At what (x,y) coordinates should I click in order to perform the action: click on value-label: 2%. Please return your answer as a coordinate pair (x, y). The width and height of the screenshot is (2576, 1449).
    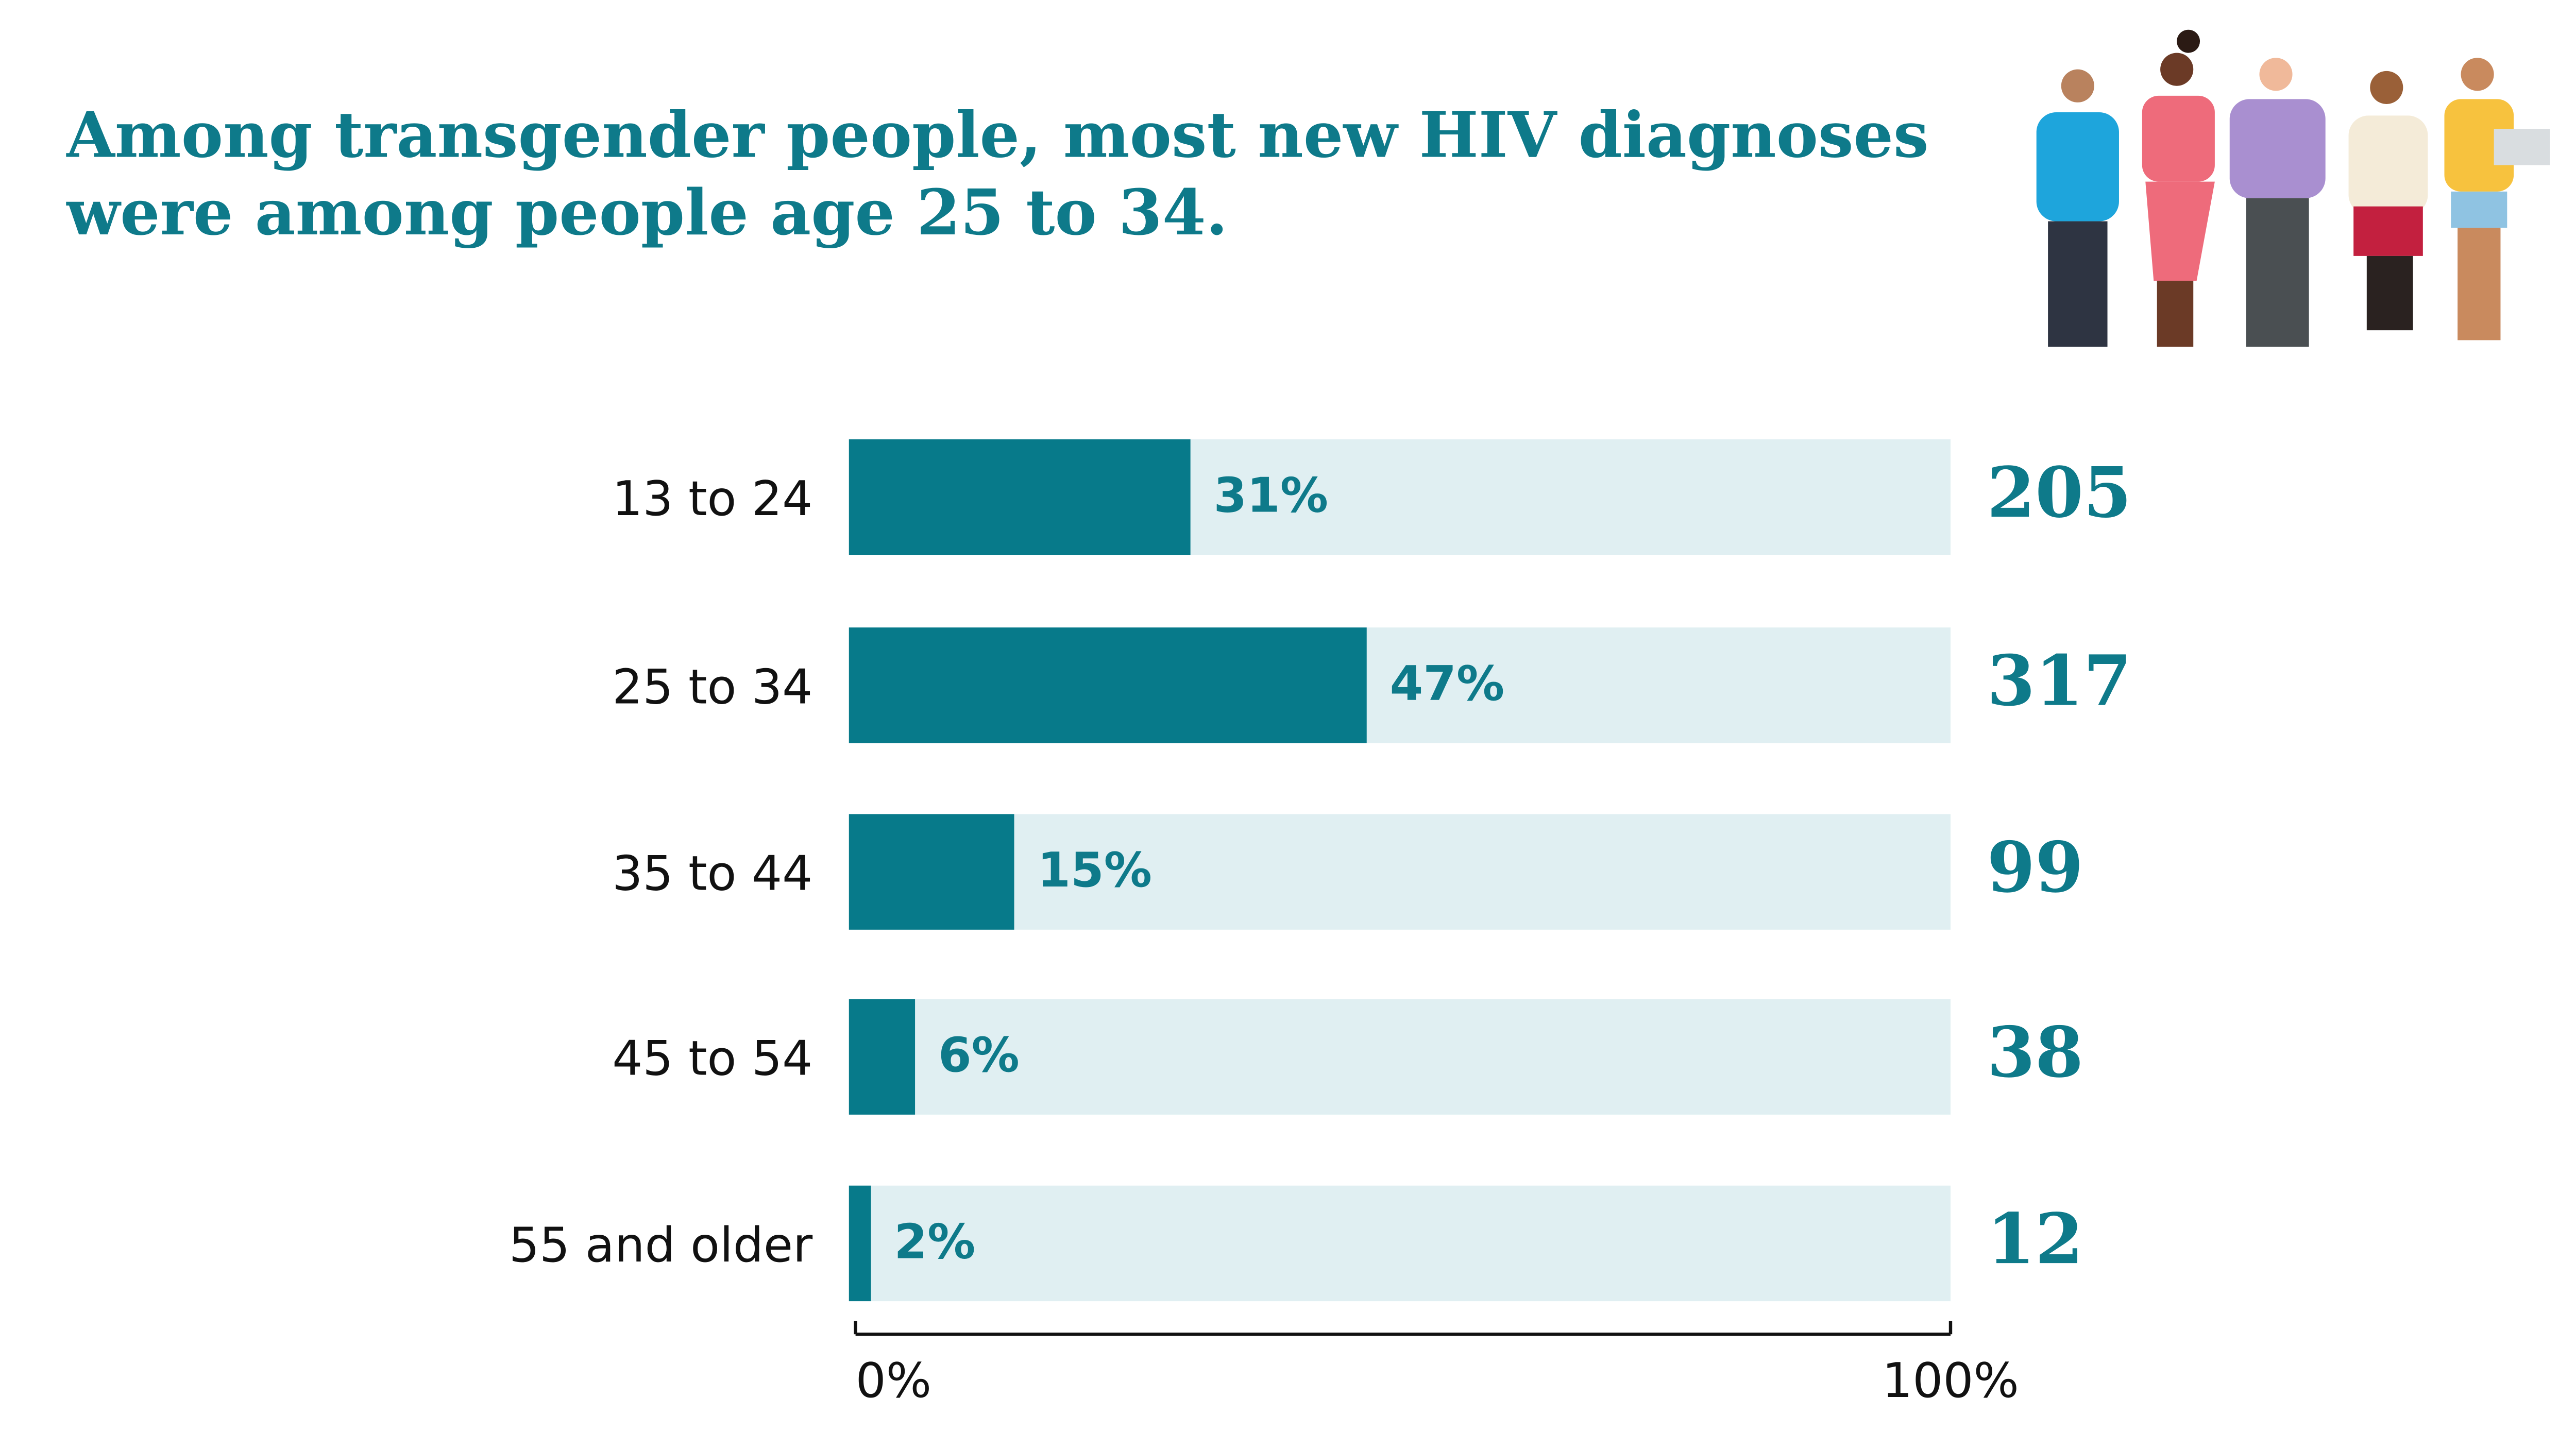
    Looking at the image, I should click on (934, 1242).